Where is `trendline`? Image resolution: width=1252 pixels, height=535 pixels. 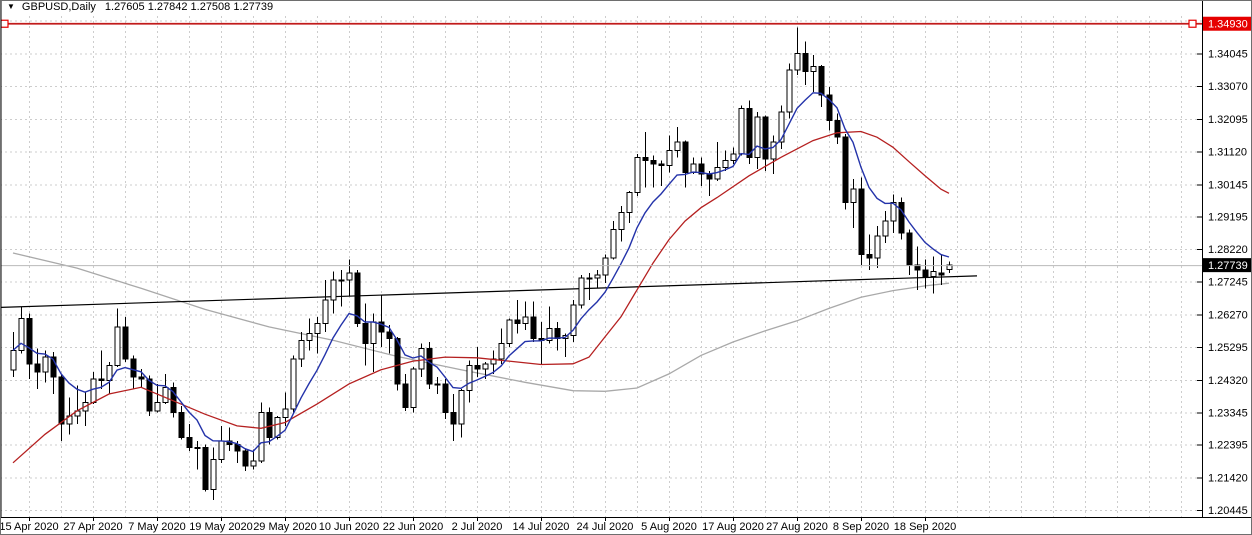 trendline is located at coordinates (489, 292).